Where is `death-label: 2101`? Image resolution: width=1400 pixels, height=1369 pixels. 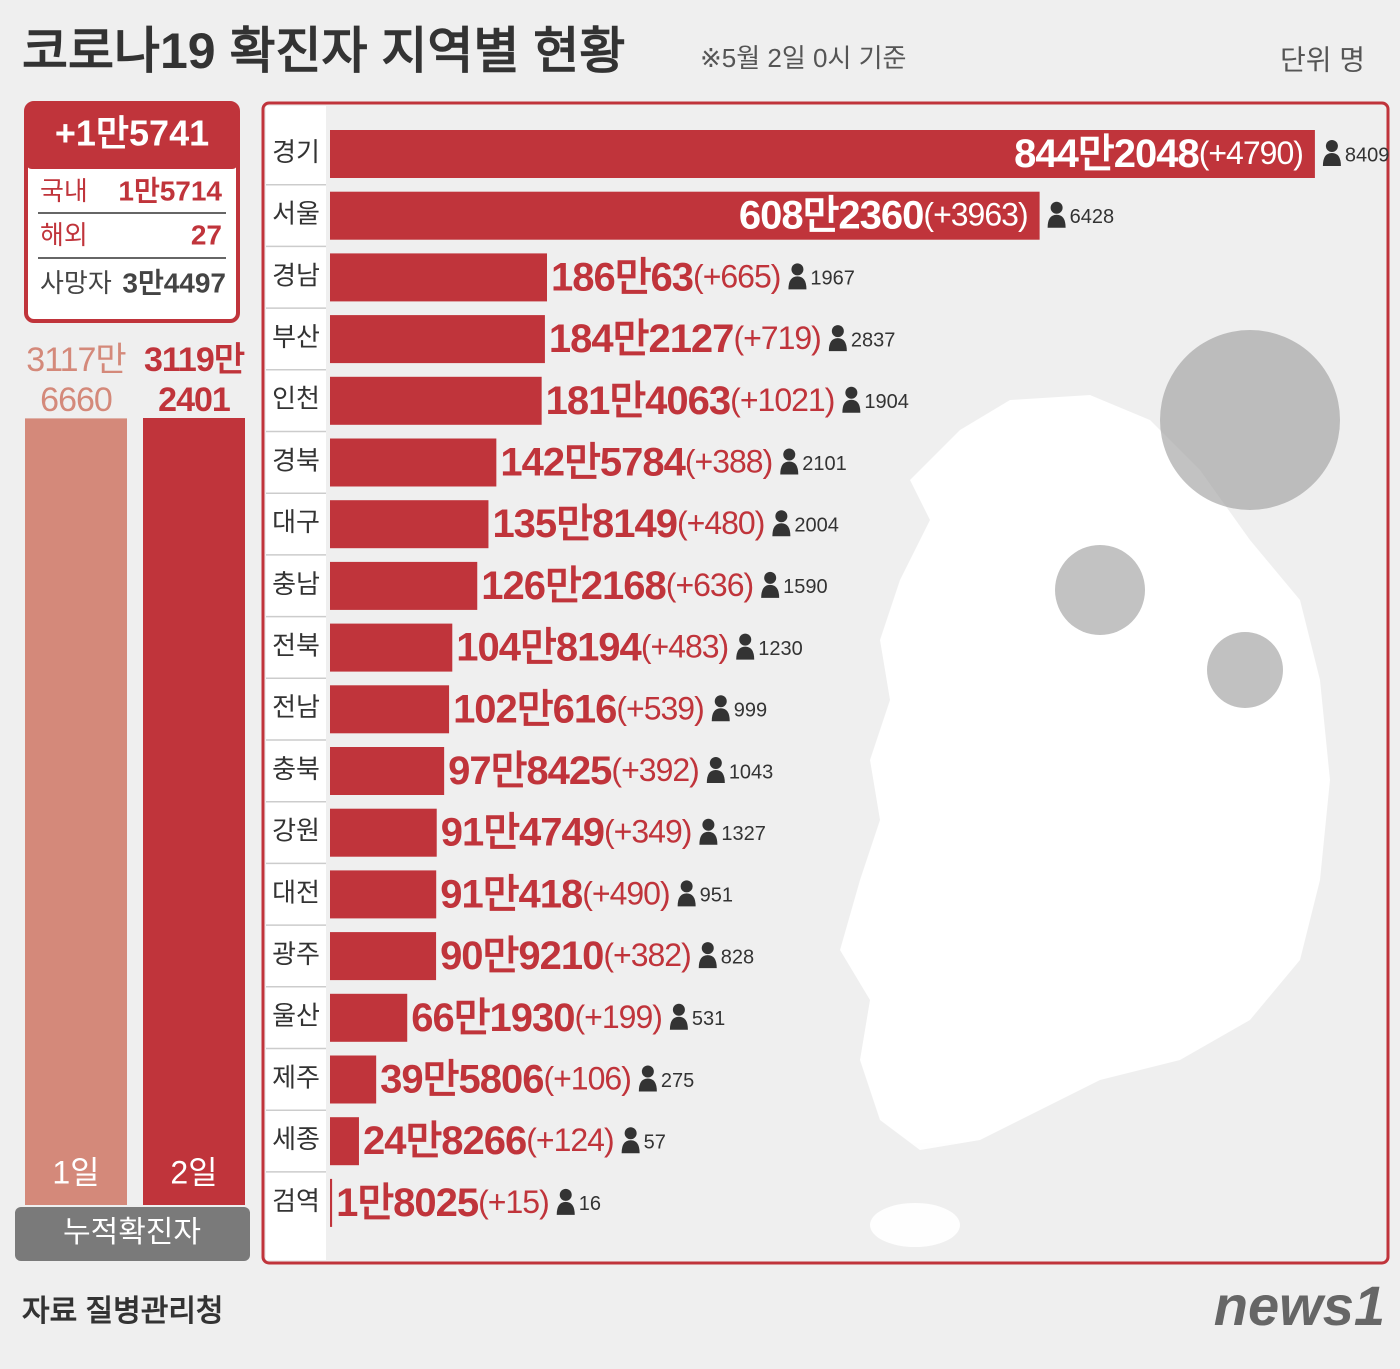 death-label: 2101 is located at coordinates (824, 464).